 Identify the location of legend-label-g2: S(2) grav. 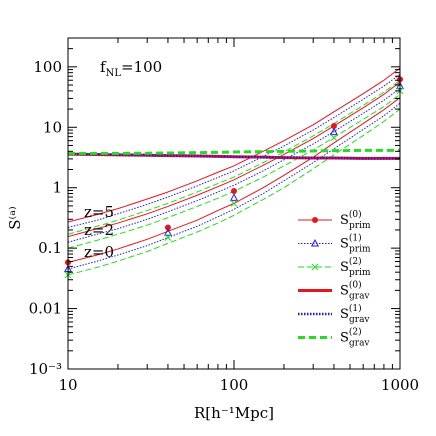
(355, 338).